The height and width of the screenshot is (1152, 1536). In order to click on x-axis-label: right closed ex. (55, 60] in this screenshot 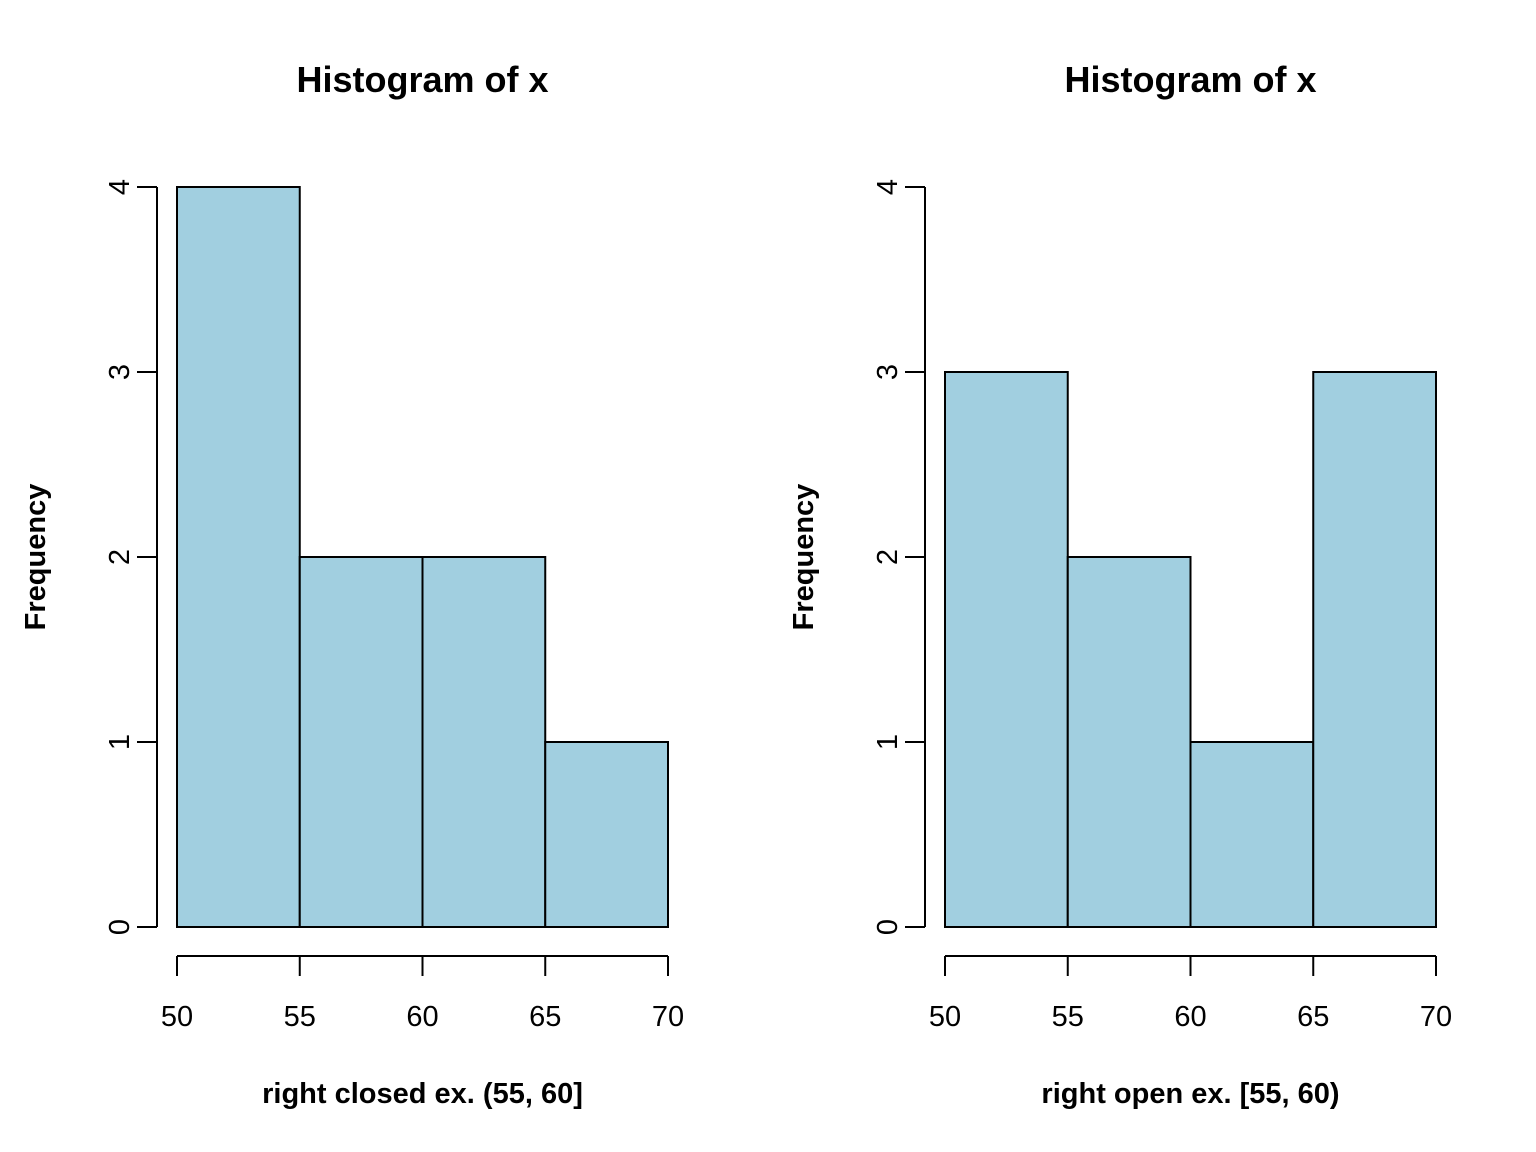, I will do `click(422, 1094)`.